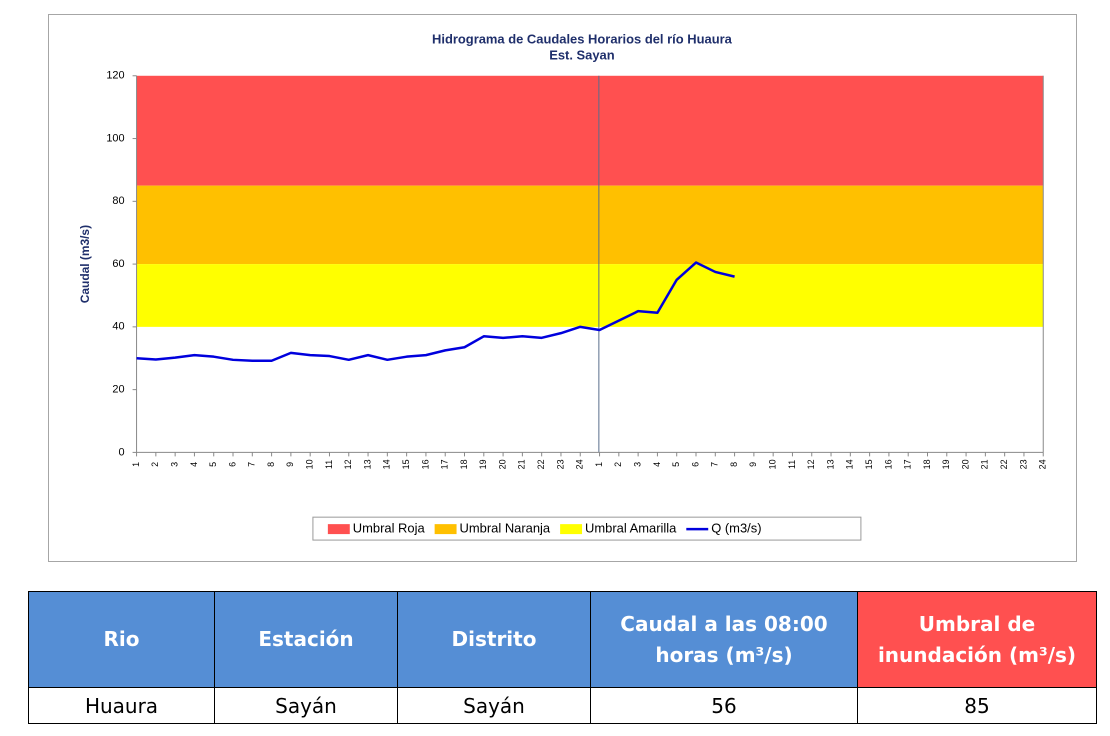  Describe the element at coordinates (122, 452) in the screenshot. I see `y-tick-label: 0` at that location.